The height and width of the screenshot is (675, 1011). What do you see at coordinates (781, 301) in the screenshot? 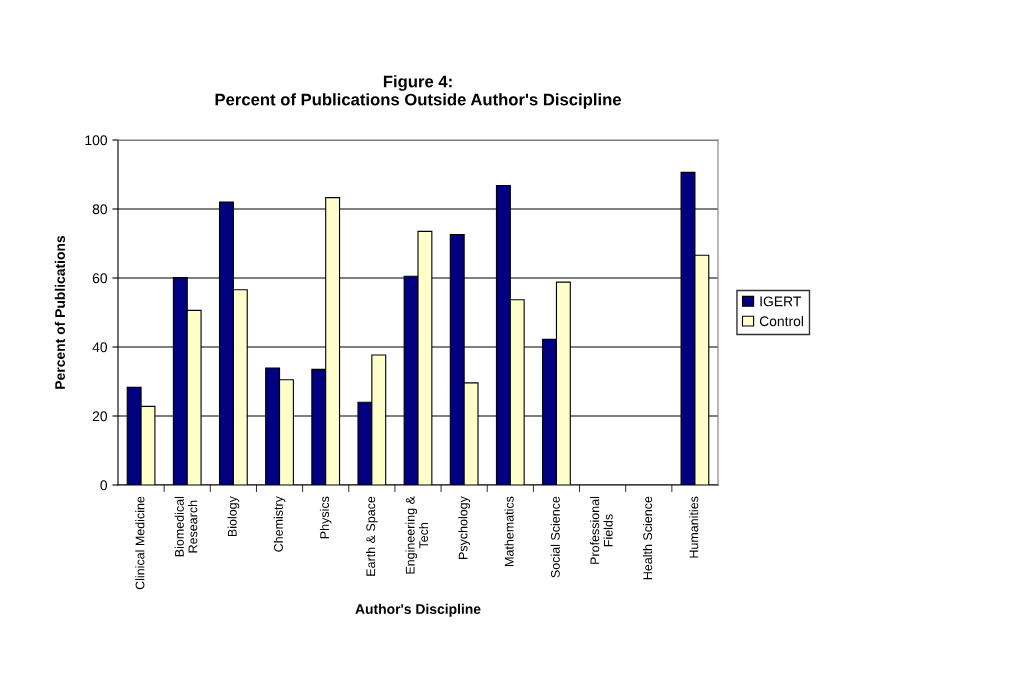
I see `legend-label: IGERT` at bounding box center [781, 301].